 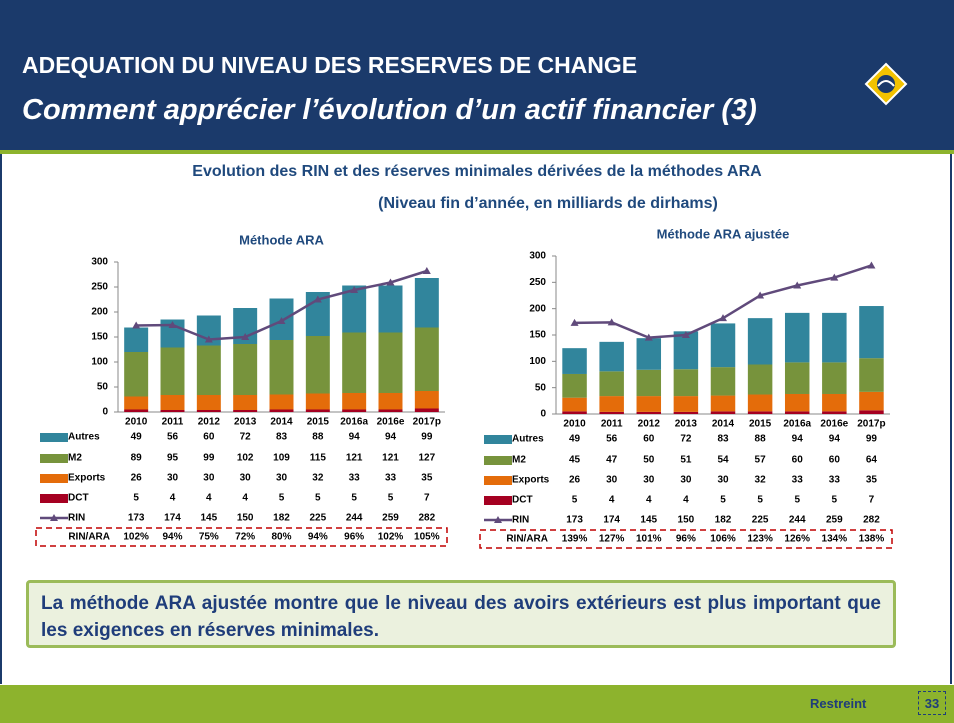 I want to click on table-value: 45, so click(x=575, y=460).